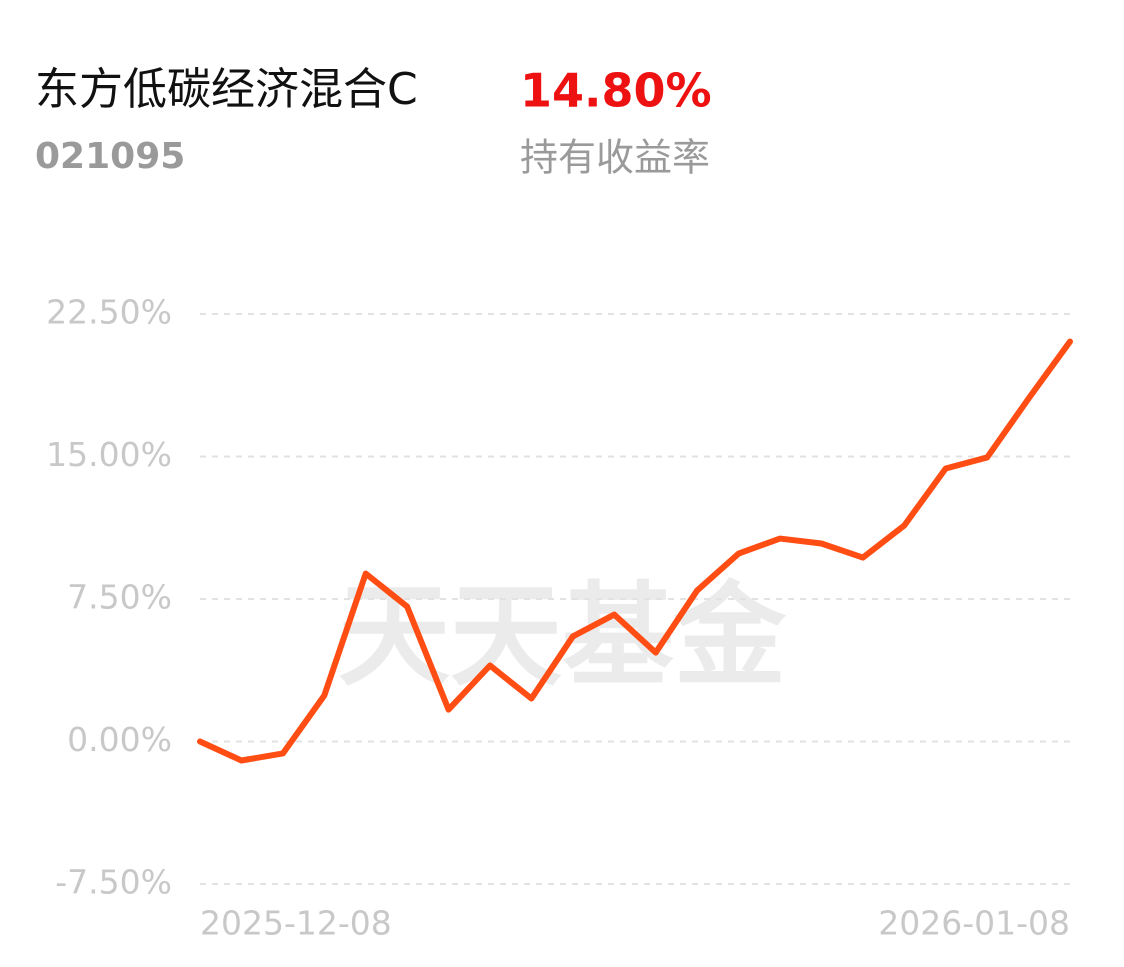 This screenshot has height=967, width=1124. What do you see at coordinates (226, 89) in the screenshot?
I see `fund-name: 东方低碳经济混合C` at bounding box center [226, 89].